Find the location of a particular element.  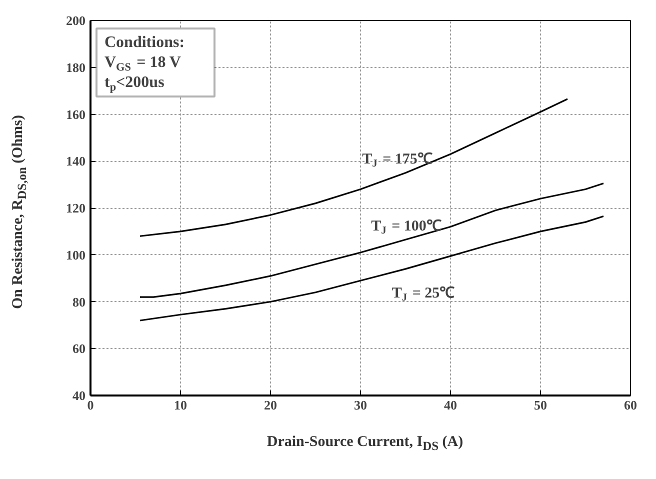

x-tick-label: 20 is located at coordinates (270, 405).